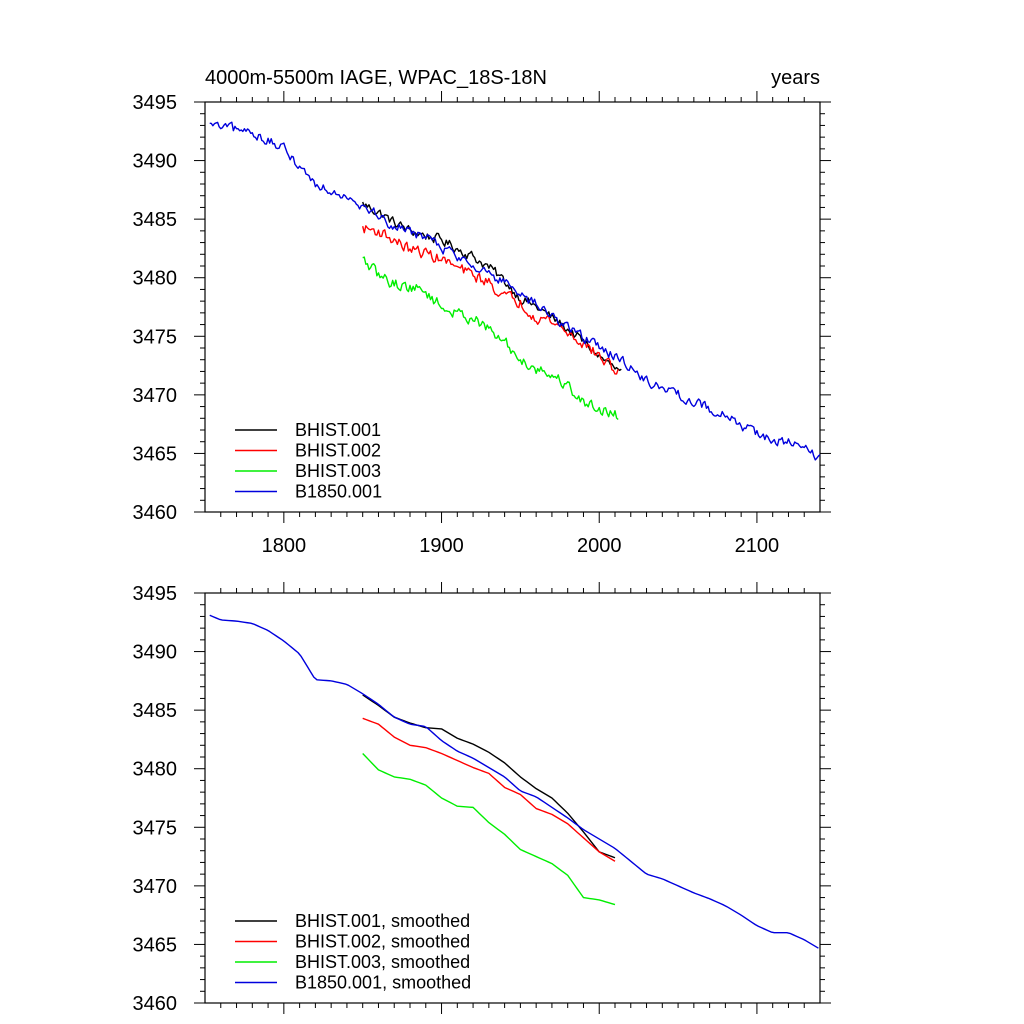 The height and width of the screenshot is (1024, 1024). I want to click on bottom-y-tick-label: 3470, so click(155, 887).